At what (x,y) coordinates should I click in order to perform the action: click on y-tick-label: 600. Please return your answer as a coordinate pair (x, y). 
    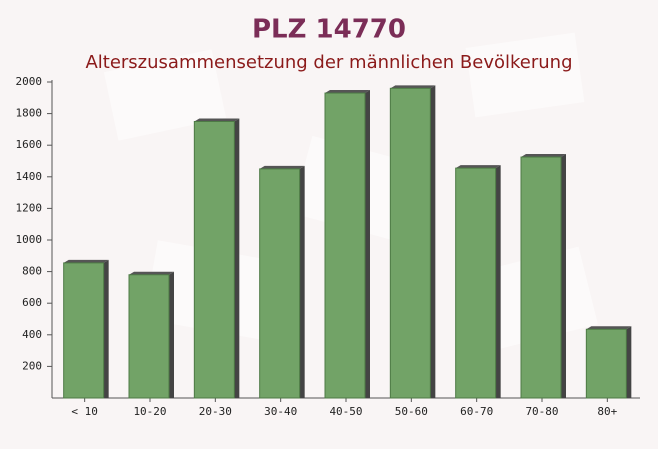
    Looking at the image, I should click on (32, 302).